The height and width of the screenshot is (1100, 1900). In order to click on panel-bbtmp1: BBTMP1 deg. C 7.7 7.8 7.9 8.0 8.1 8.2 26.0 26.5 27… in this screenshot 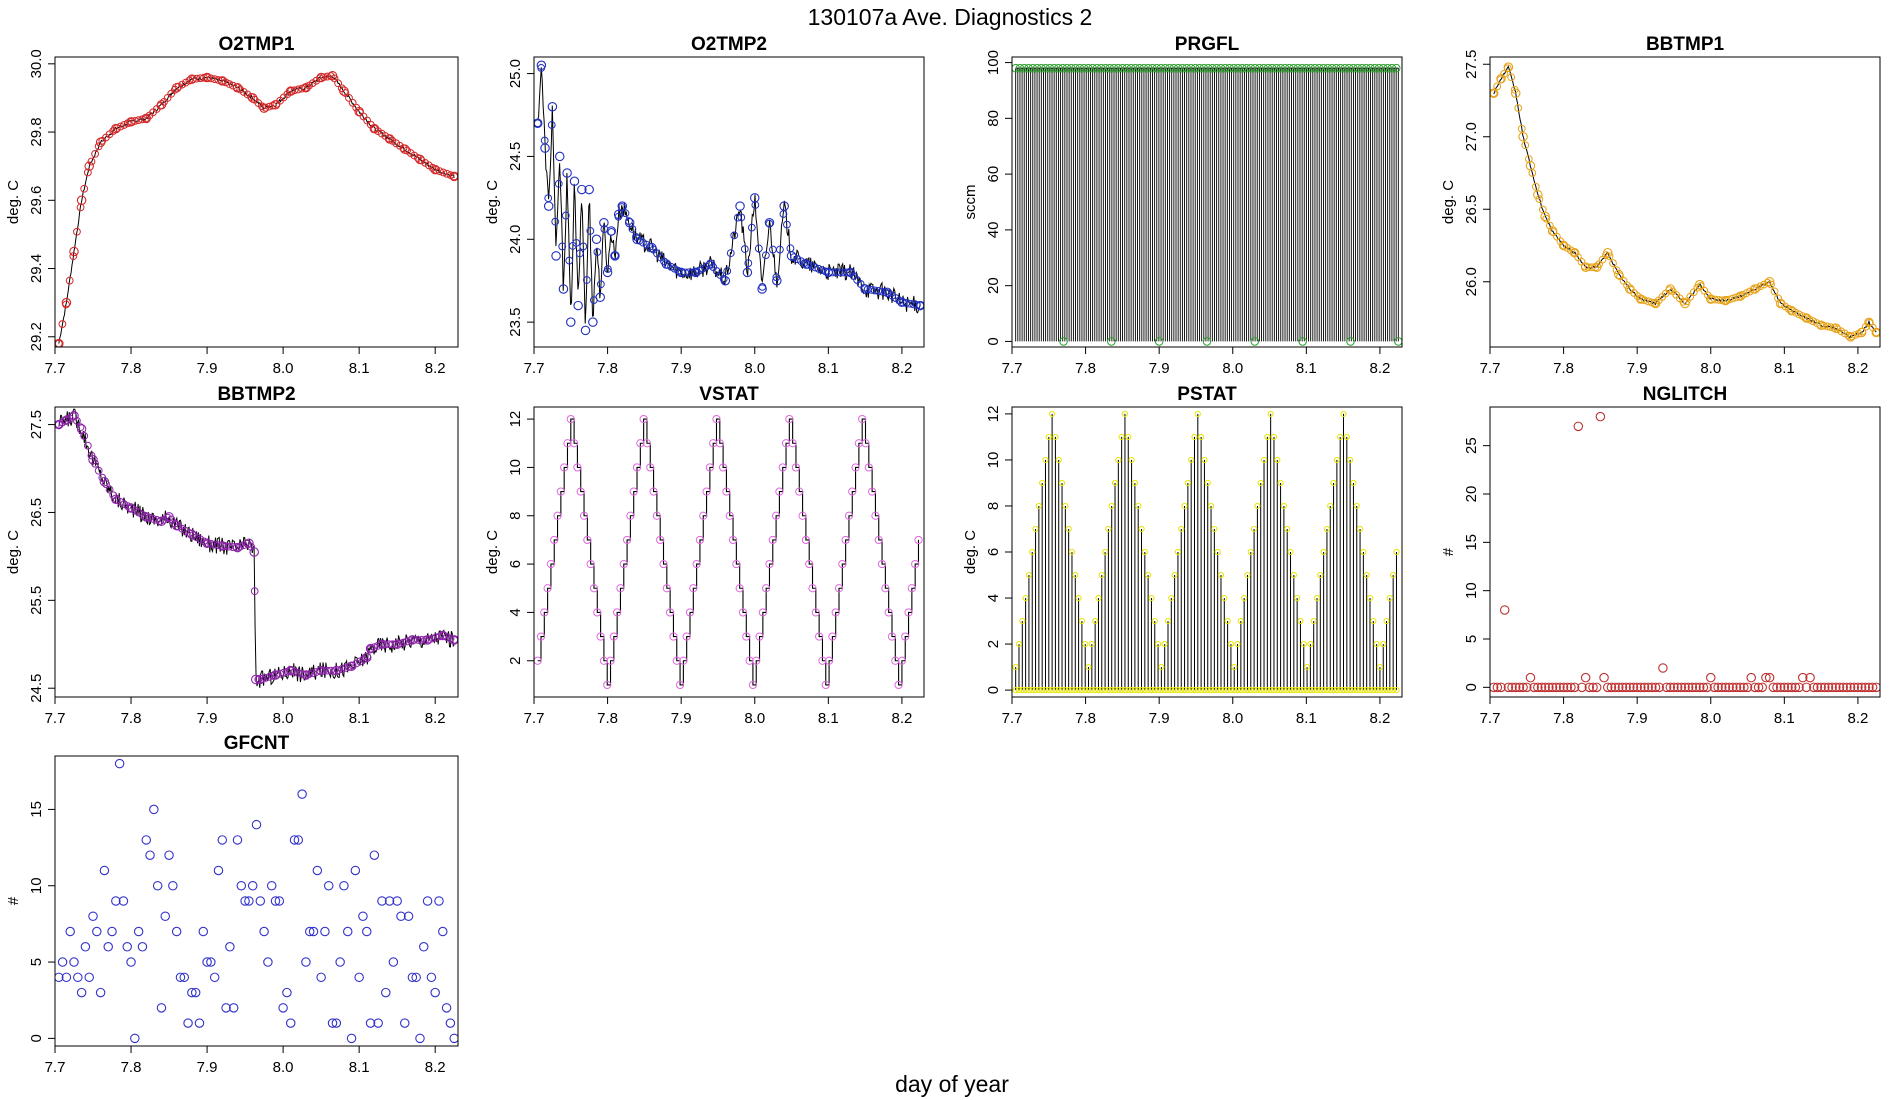, I will do `click(1660, 205)`.